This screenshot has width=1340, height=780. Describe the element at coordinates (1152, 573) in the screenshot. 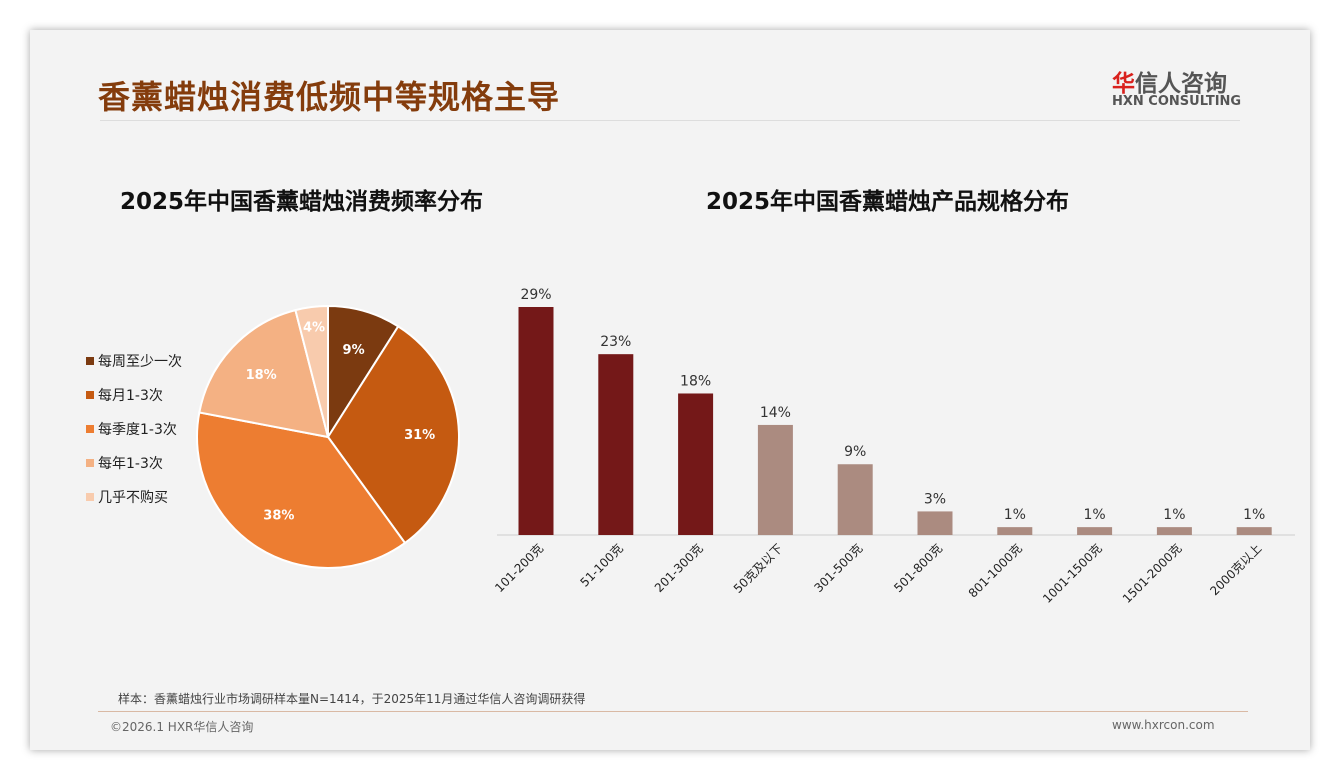

I see `x-tick-label: 1501-2000克` at that location.